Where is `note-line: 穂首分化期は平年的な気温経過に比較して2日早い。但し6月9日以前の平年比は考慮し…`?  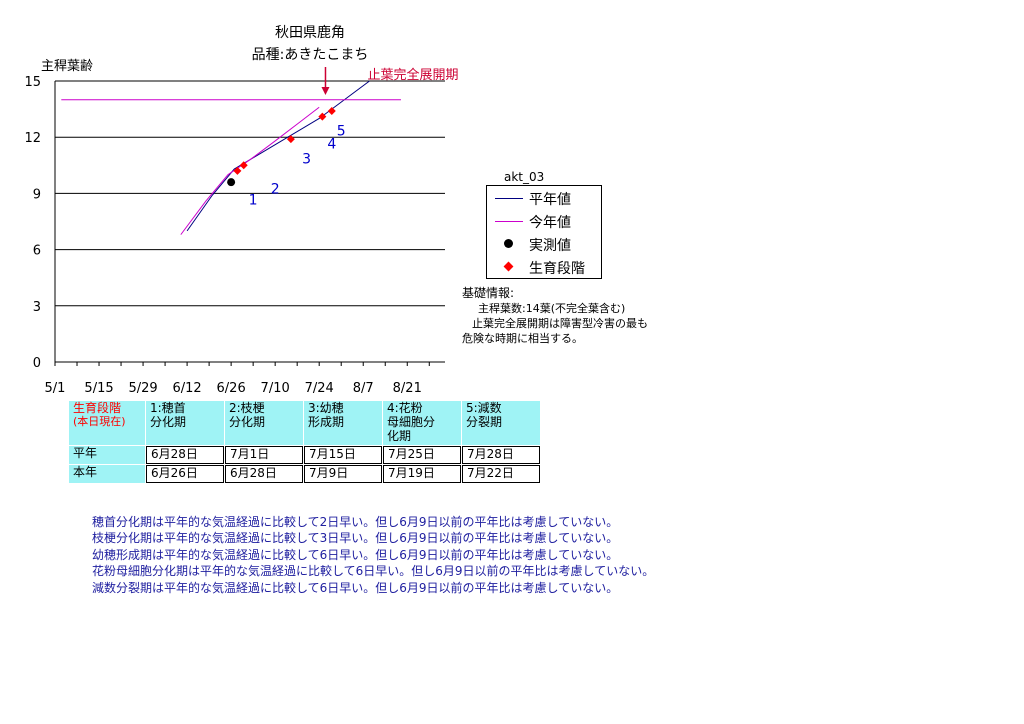
note-line: 穂首分化期は平年的な気温経過に比較して2日早い。但し6月9日以前の平年比は考慮し… is located at coordinates (355, 522).